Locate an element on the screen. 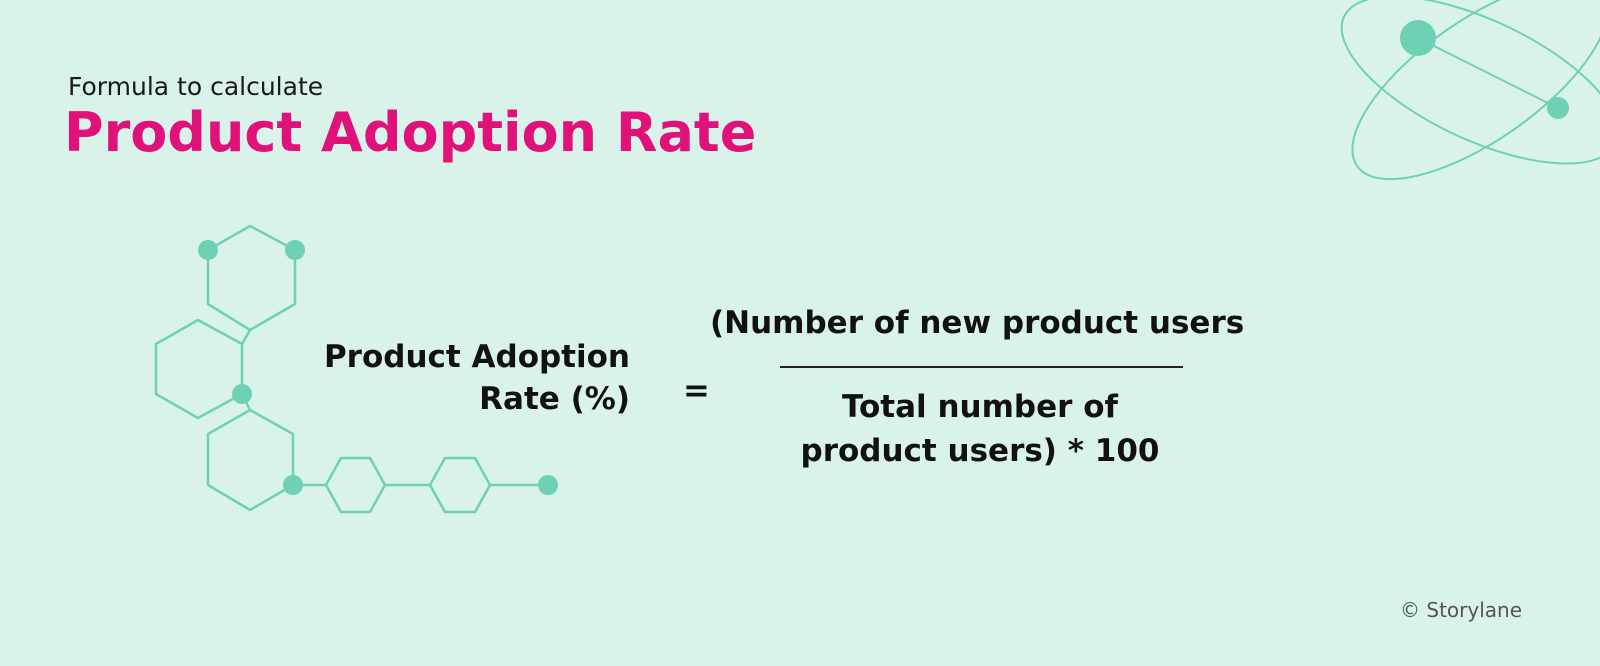  formula-lhs: Product Adoption Rate (%) is located at coordinates (450, 378).